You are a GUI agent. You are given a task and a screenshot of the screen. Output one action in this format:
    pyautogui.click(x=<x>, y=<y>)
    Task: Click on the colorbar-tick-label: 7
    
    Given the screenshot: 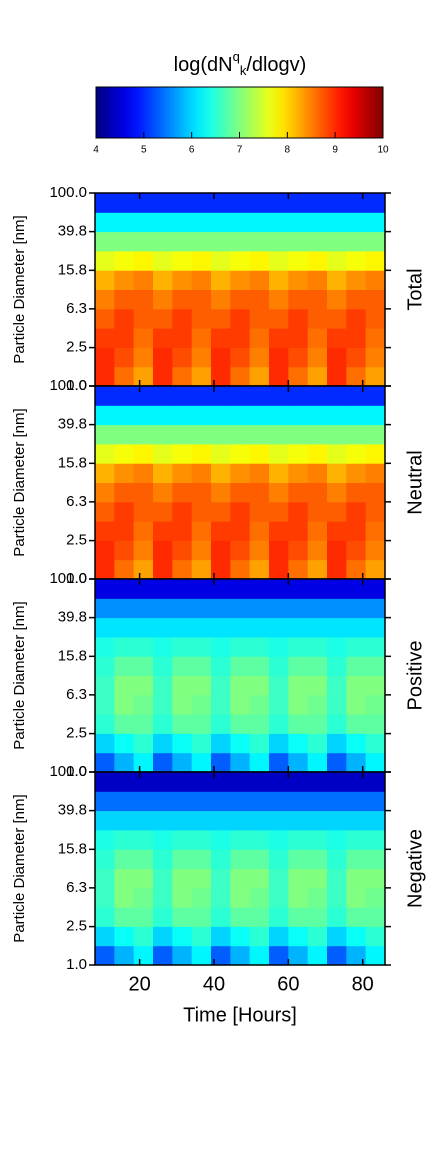 What is the action you would take?
    pyautogui.click(x=240, y=150)
    